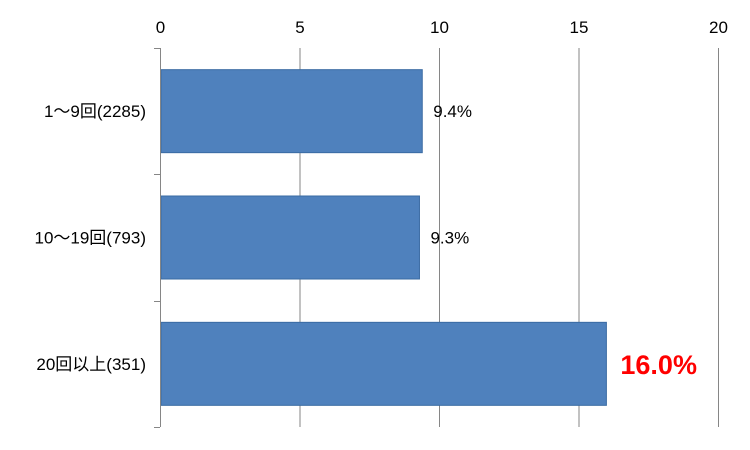  Describe the element at coordinates (449, 238) in the screenshot. I see `data-label: 9.3%` at that location.